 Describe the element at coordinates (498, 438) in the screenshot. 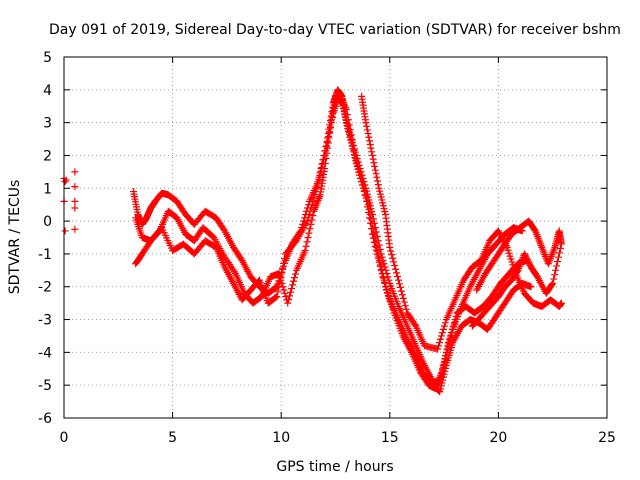

I see `x-tick-label: 20` at that location.